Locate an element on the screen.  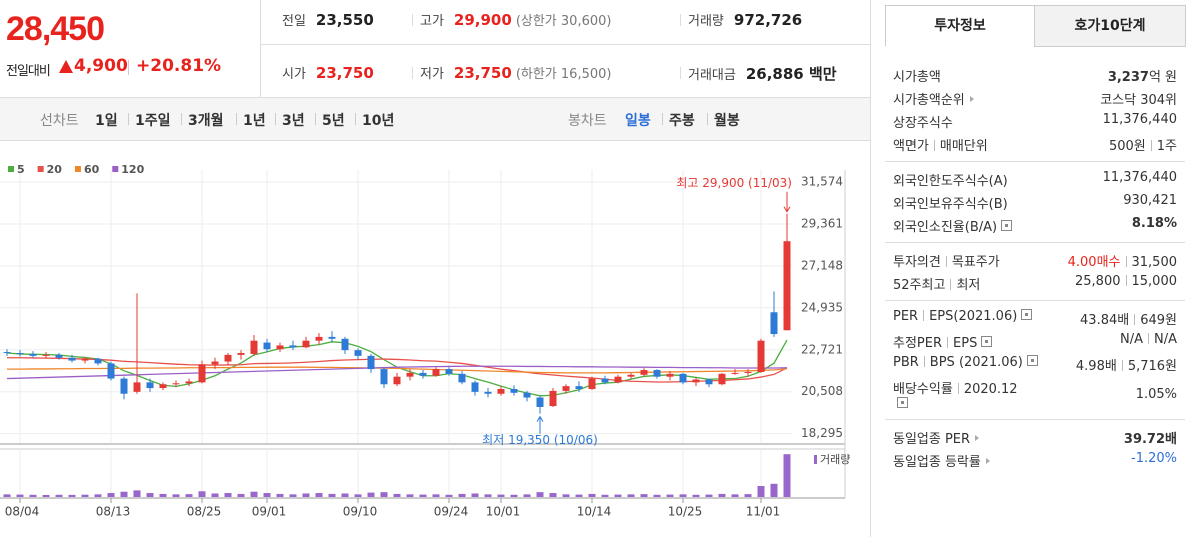
row-value: 8.18% is located at coordinates (1154, 223).